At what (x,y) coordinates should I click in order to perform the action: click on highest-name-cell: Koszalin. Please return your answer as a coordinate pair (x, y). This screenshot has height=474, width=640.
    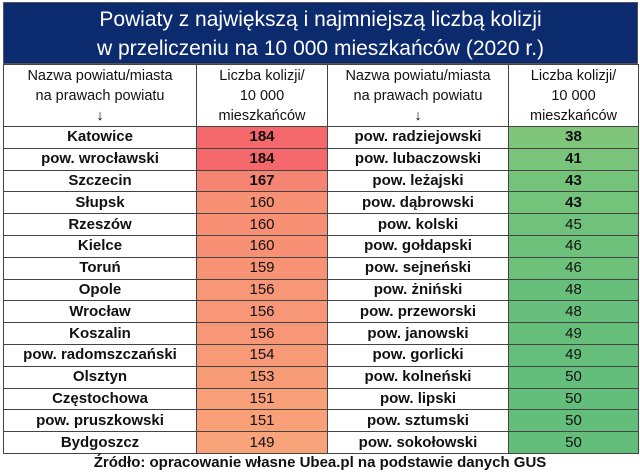
    Looking at the image, I should click on (100, 333).